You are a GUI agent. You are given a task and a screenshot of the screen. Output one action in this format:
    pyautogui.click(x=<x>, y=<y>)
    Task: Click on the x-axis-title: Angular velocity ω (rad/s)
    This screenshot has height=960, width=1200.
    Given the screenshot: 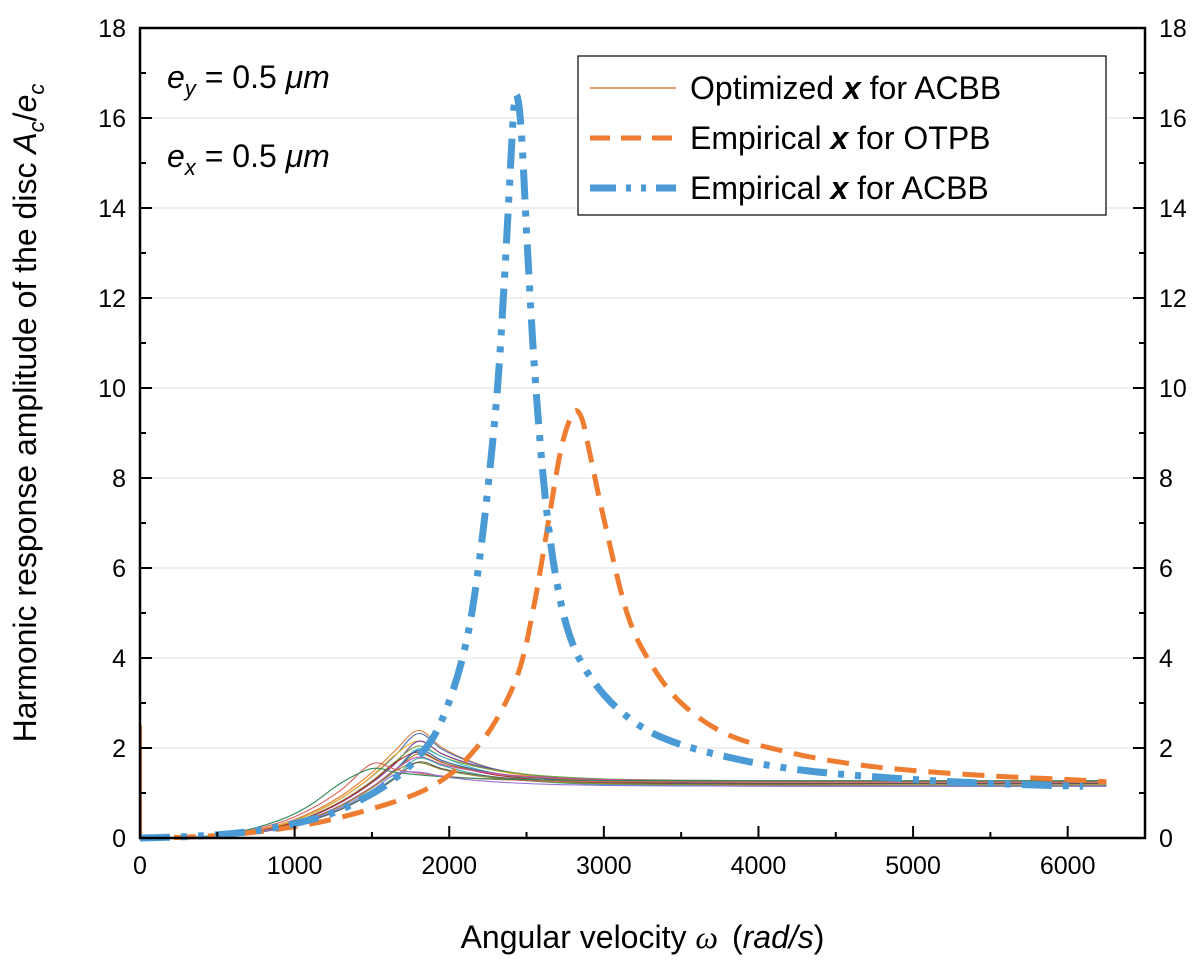 What is the action you would take?
    pyautogui.click(x=643, y=937)
    